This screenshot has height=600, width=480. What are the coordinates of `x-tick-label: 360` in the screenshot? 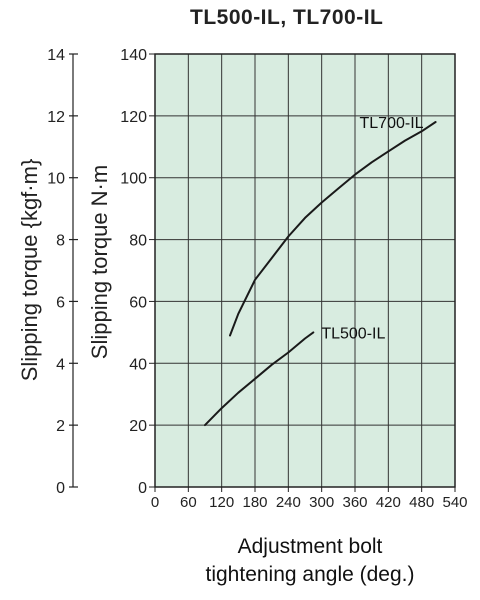 It's located at (354, 502).